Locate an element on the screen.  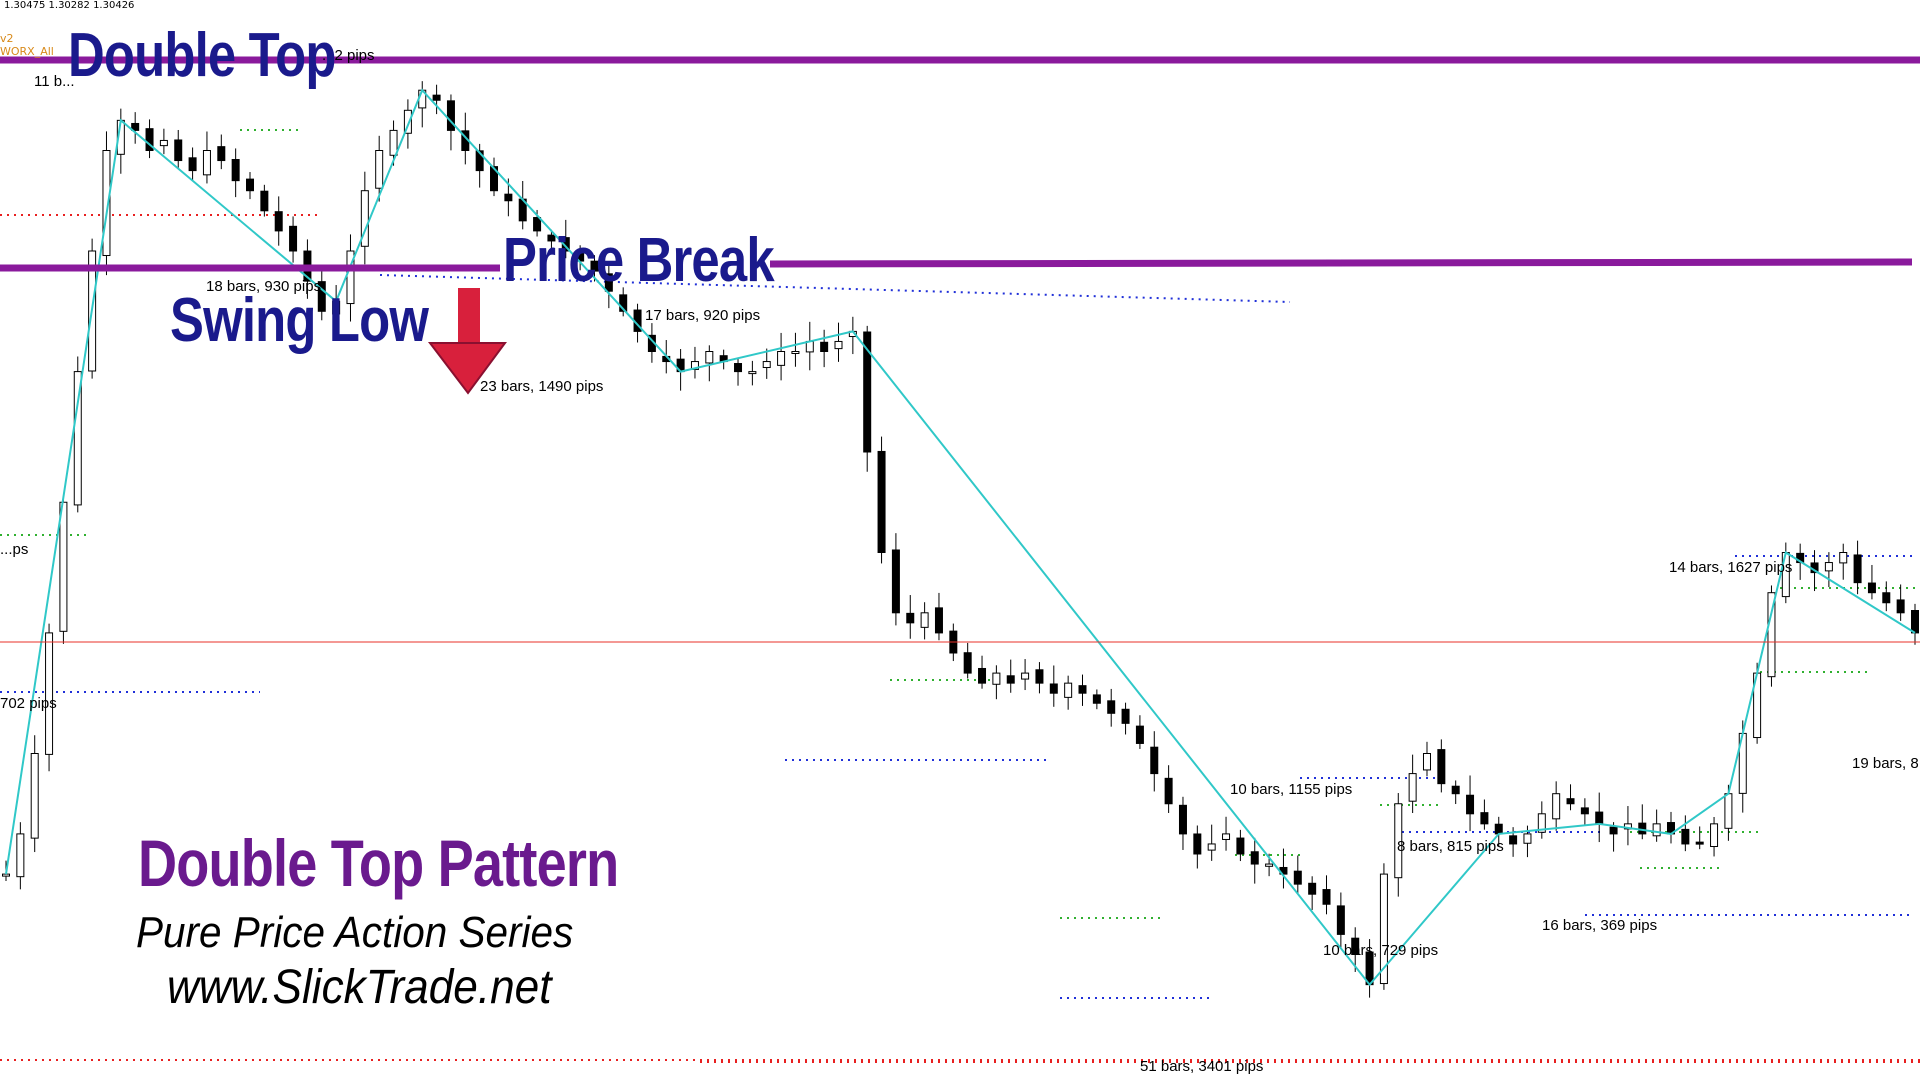
zigzag-label: 10 bars, 1155 pips is located at coordinates (1291, 789).